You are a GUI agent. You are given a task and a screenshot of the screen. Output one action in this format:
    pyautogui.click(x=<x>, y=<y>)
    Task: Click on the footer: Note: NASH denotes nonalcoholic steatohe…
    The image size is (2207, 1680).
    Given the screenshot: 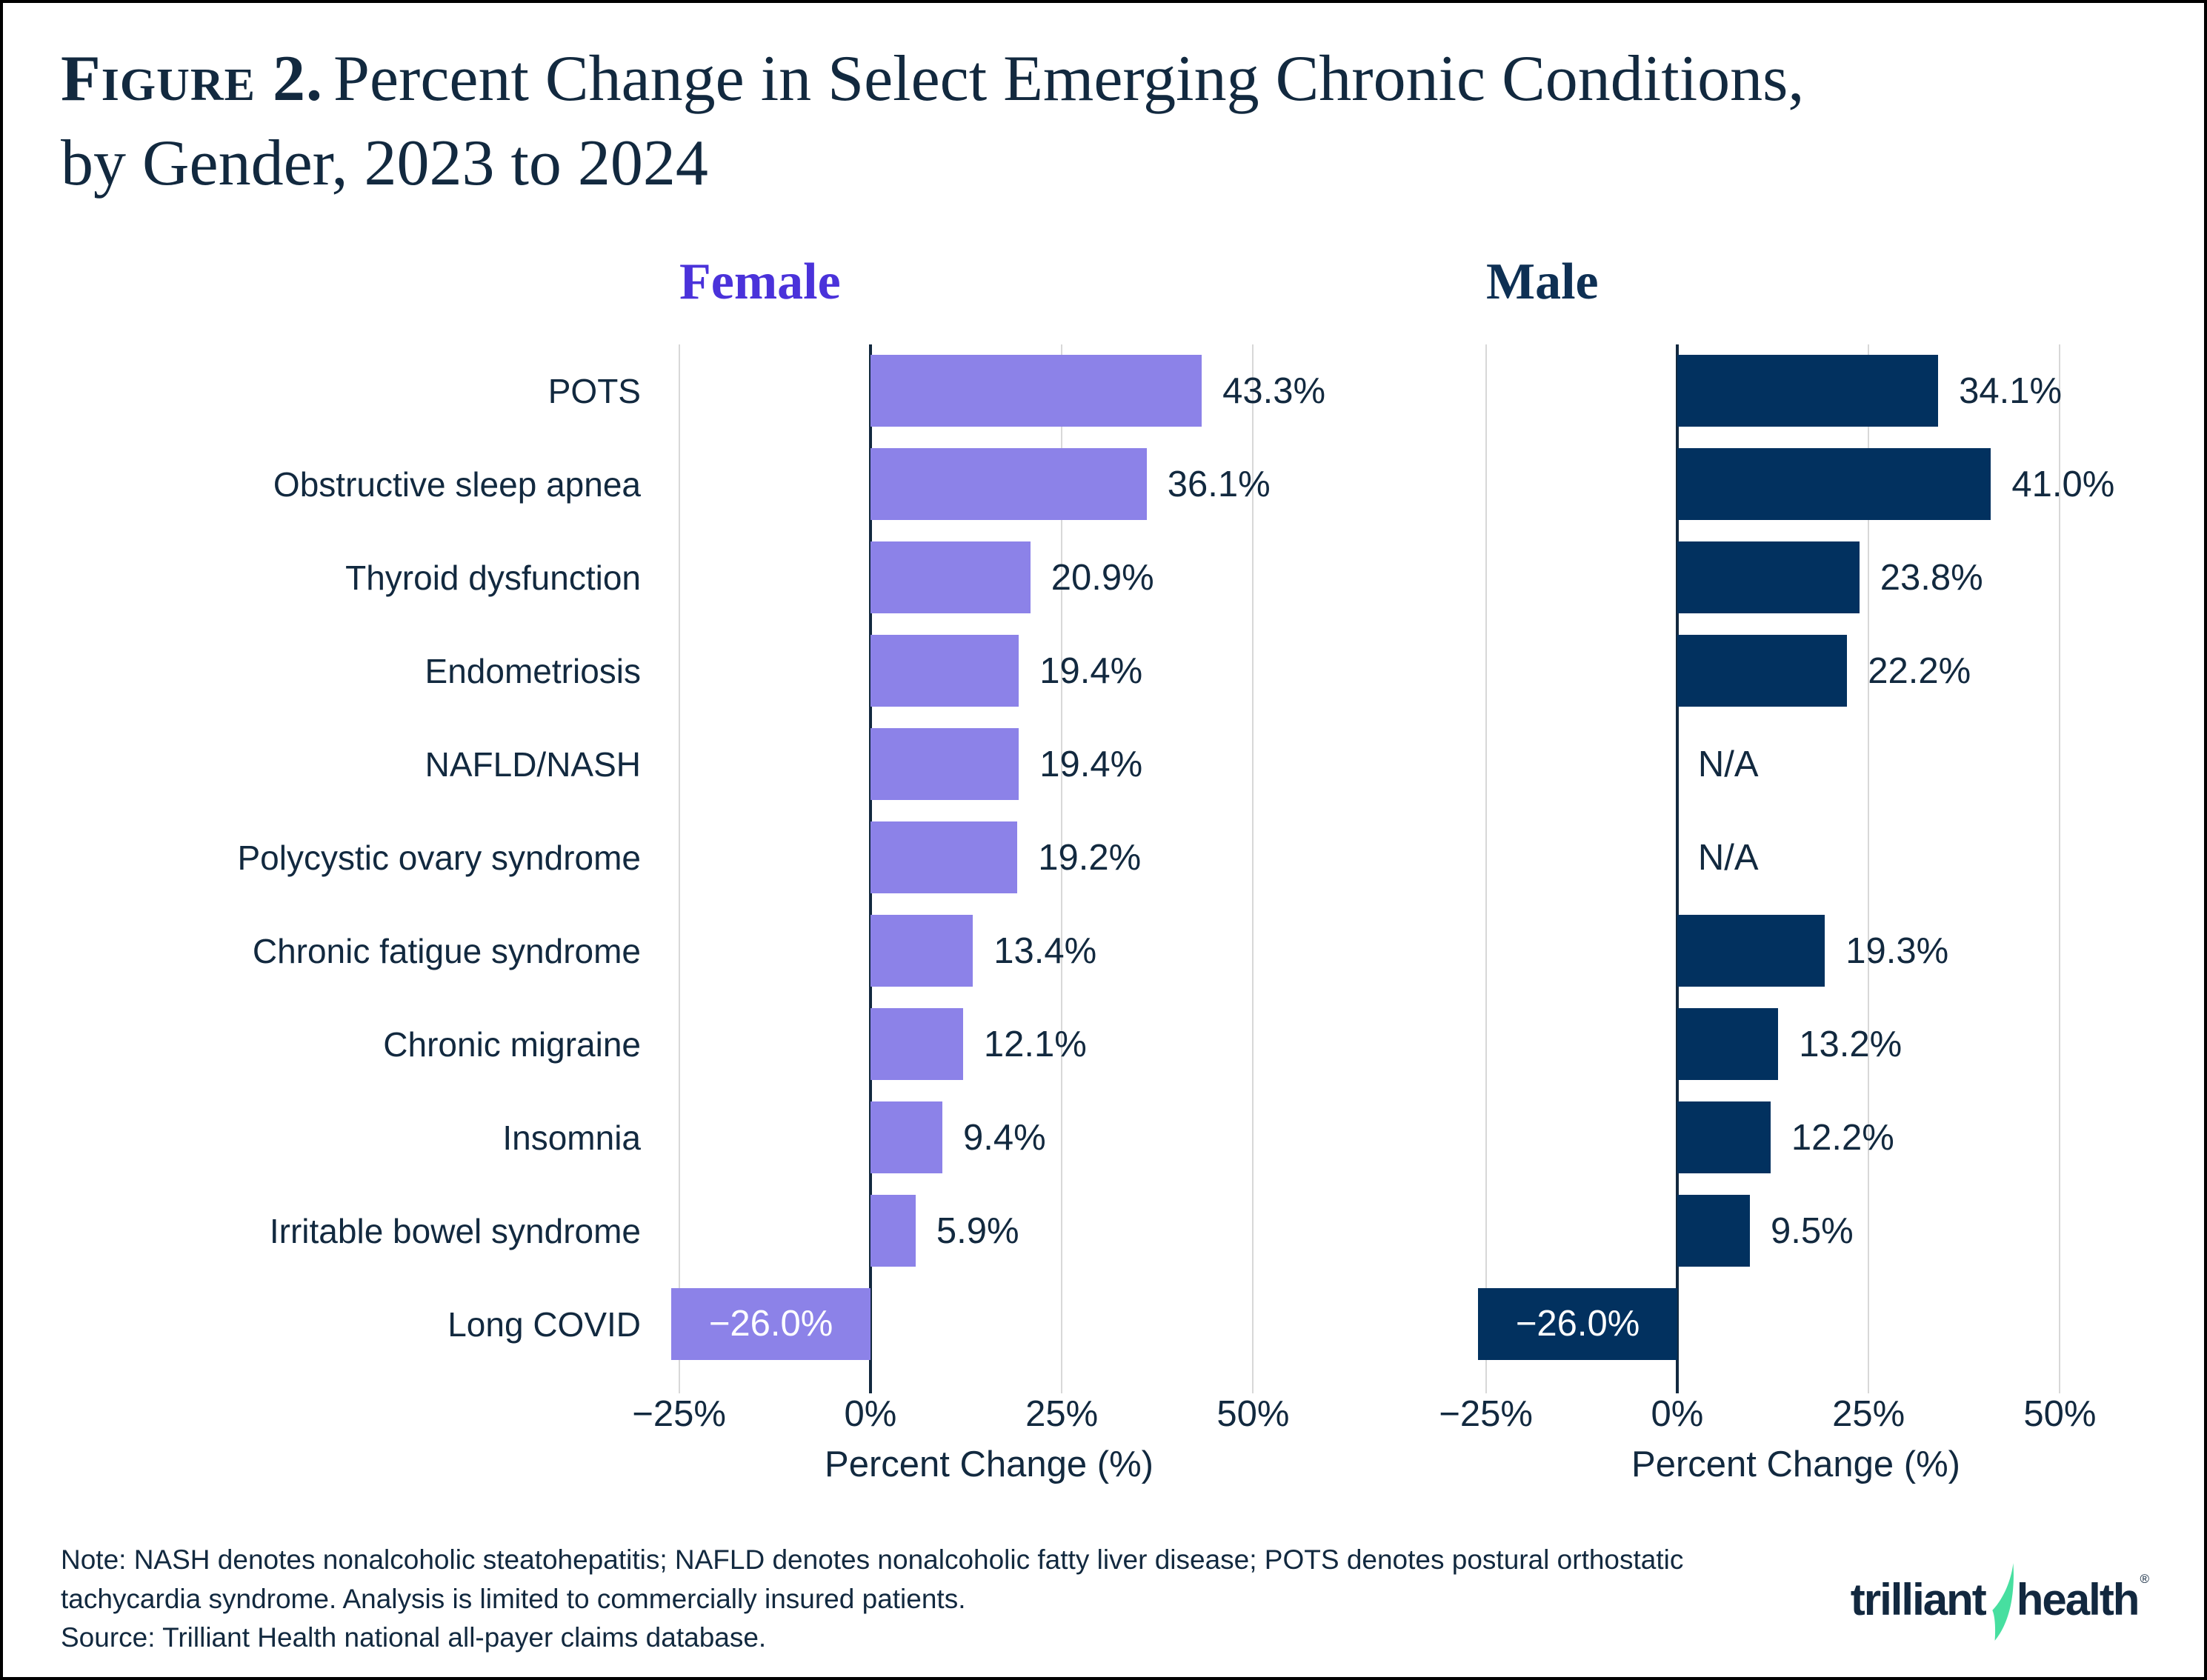 What is the action you would take?
    pyautogui.click(x=1105, y=1599)
    